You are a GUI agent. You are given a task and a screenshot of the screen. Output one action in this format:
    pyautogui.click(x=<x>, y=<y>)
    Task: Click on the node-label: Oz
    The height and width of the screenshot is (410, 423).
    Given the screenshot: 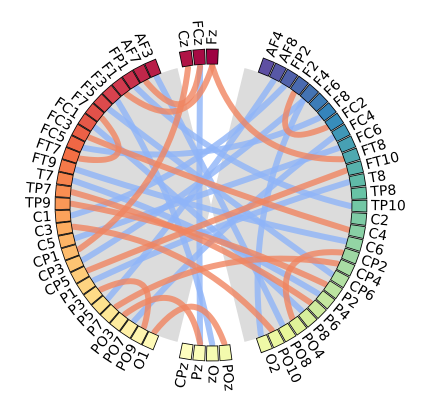 What is the action you would take?
    pyautogui.click(x=212, y=374)
    